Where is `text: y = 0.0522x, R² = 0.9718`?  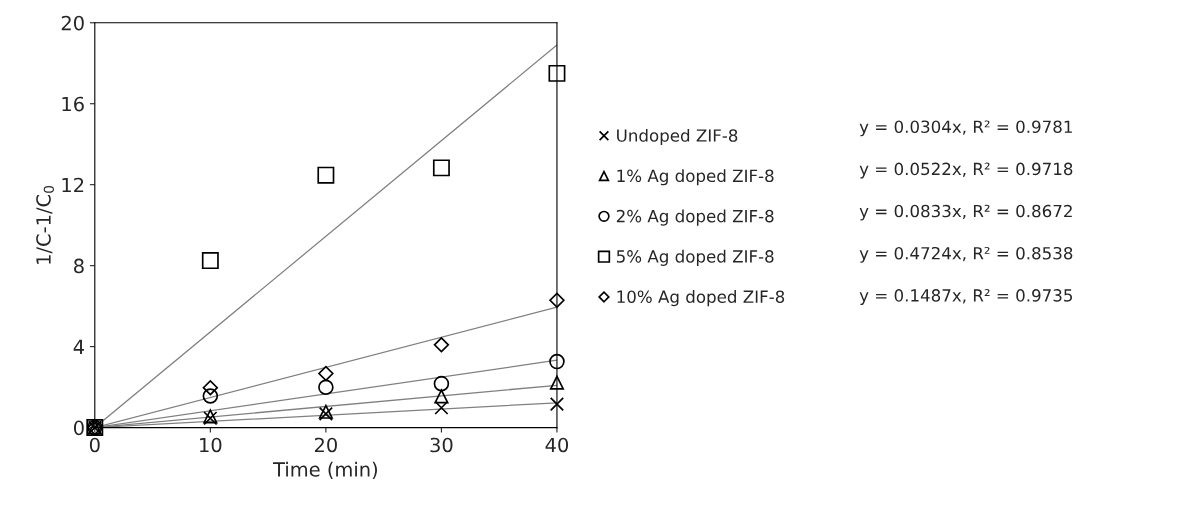 text: y = 0.0522x, R² = 0.9718 is located at coordinates (966, 170).